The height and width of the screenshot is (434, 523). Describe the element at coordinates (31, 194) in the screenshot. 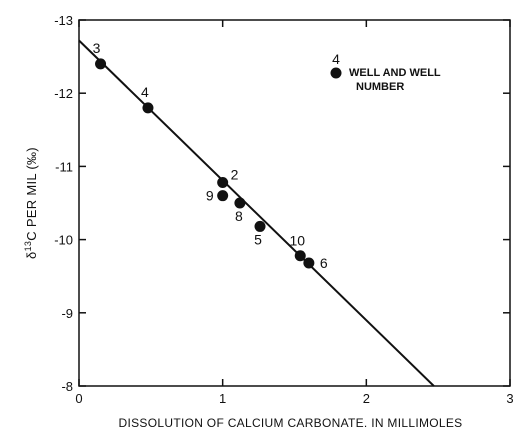

I see `y-axis-title-rest: C PER MIL (‰)` at that location.